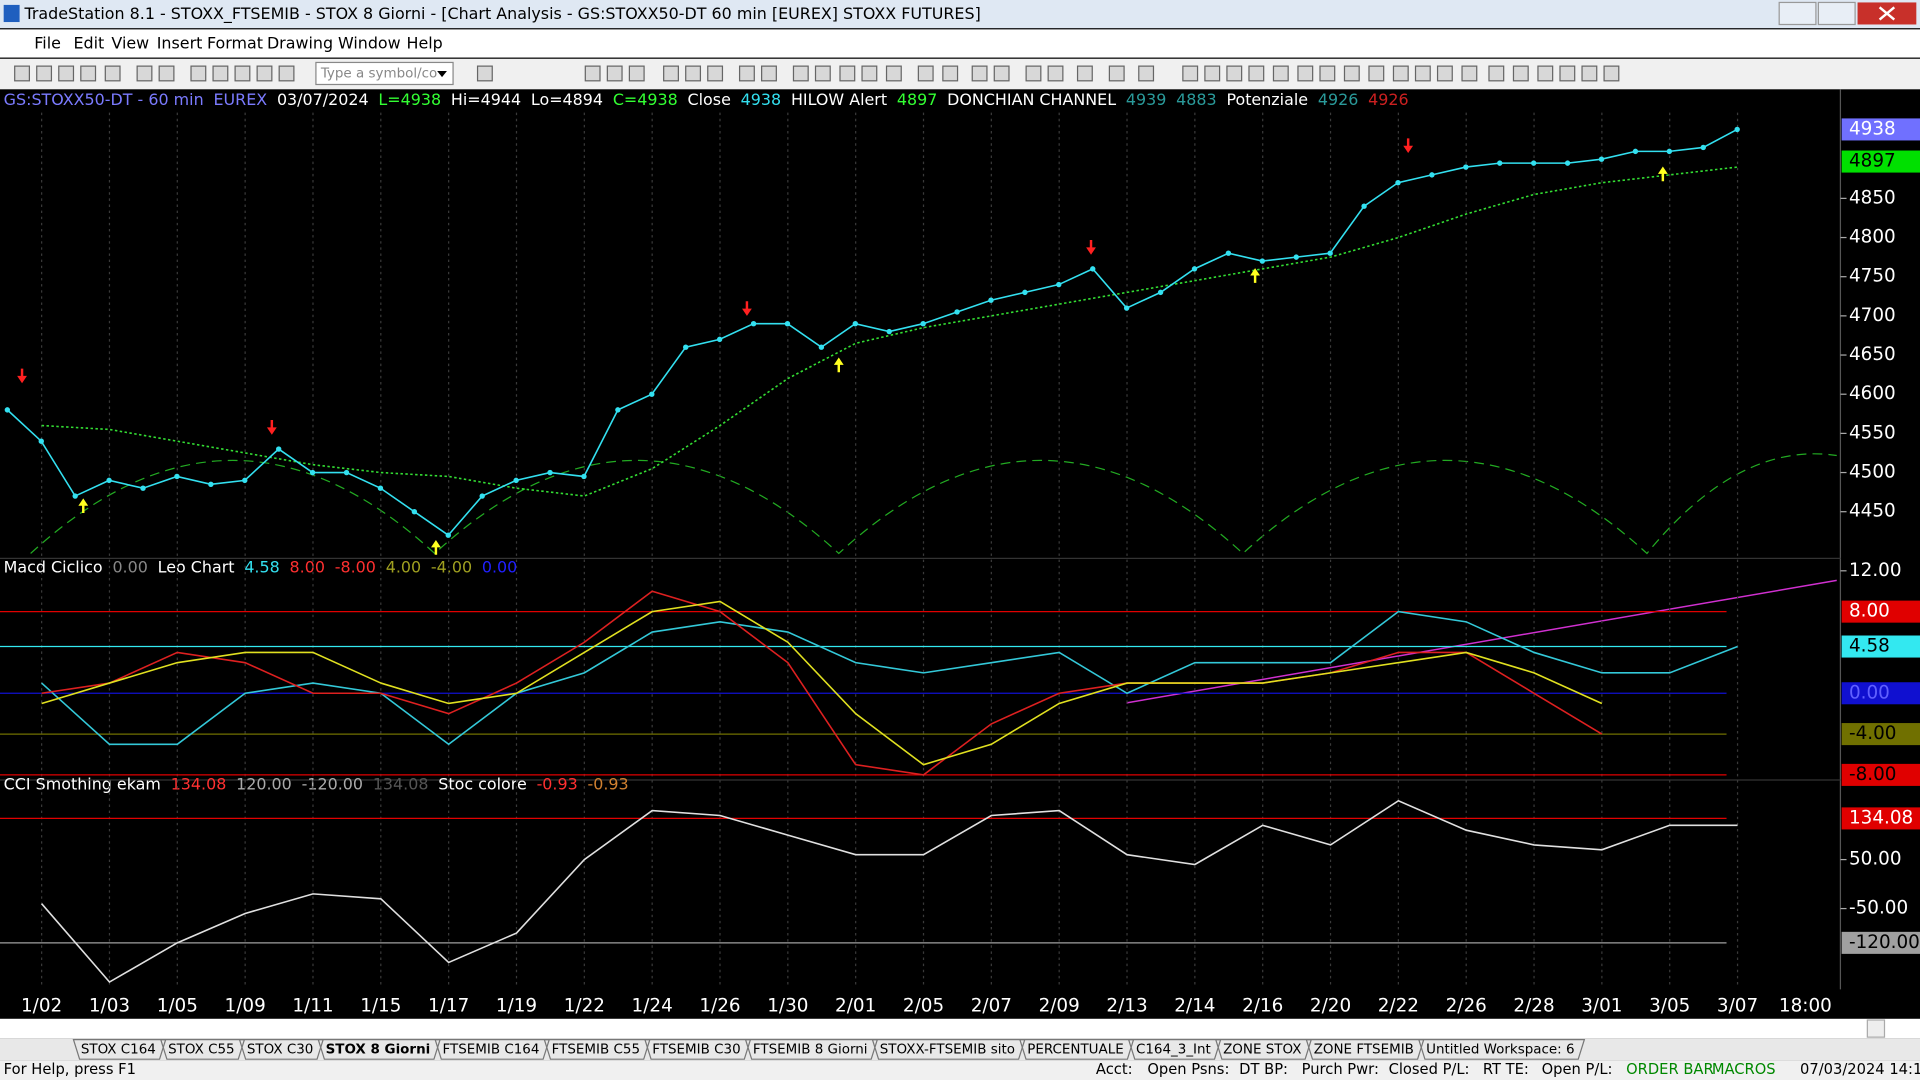 The height and width of the screenshot is (1080, 1920). What do you see at coordinates (1797, 13) in the screenshot?
I see `minimize-button` at bounding box center [1797, 13].